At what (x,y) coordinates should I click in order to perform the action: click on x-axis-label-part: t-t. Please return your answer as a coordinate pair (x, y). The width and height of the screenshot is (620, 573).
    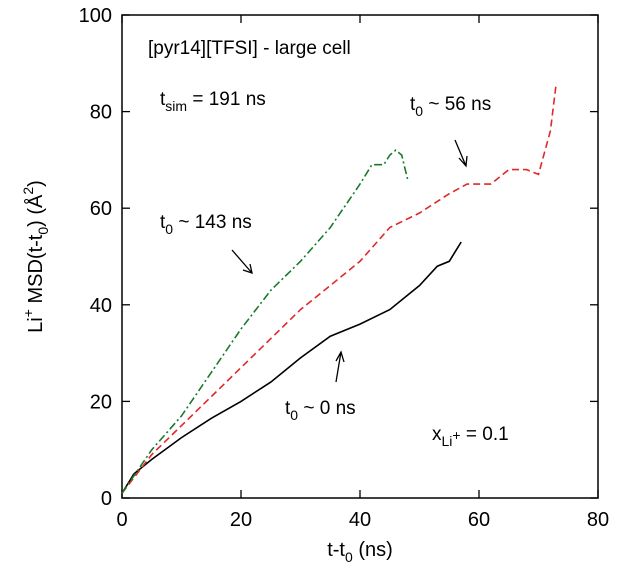
    Looking at the image, I should click on (336, 550).